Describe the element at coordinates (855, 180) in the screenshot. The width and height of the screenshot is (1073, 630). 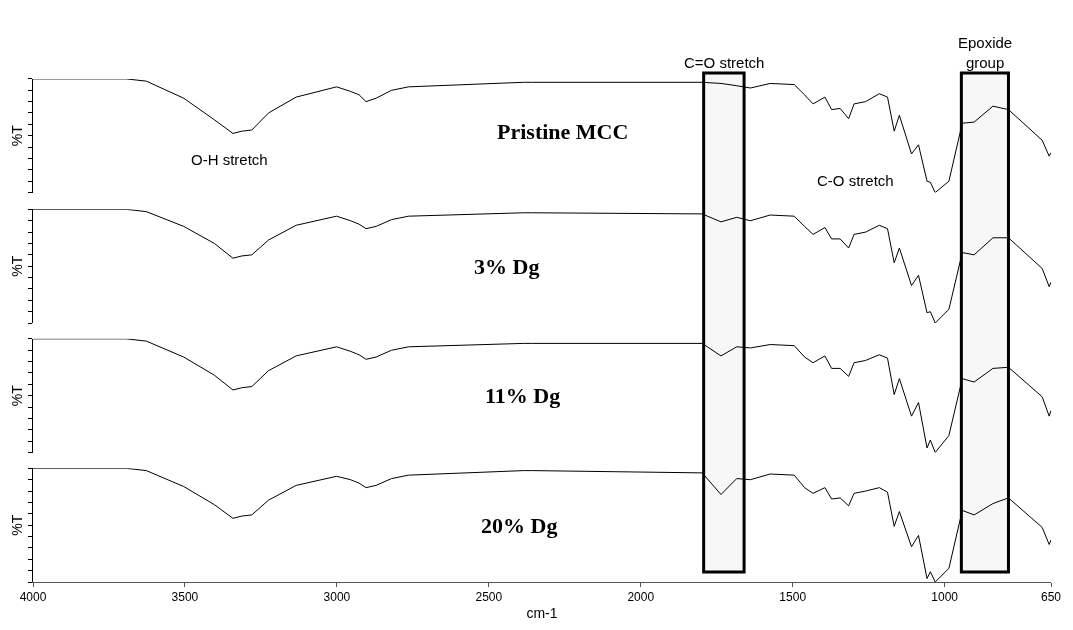
I see `annotation: C-O stretch` at that location.